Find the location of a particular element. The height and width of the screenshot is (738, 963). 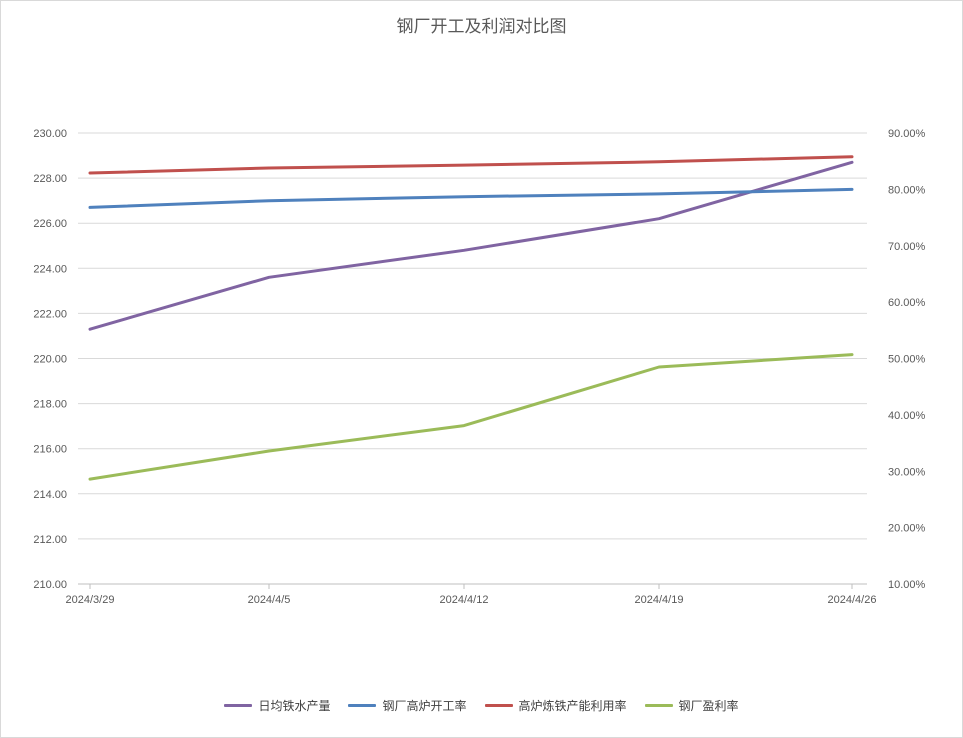

chart-title: 钢厂开工及利润对比图 is located at coordinates (481, 27).